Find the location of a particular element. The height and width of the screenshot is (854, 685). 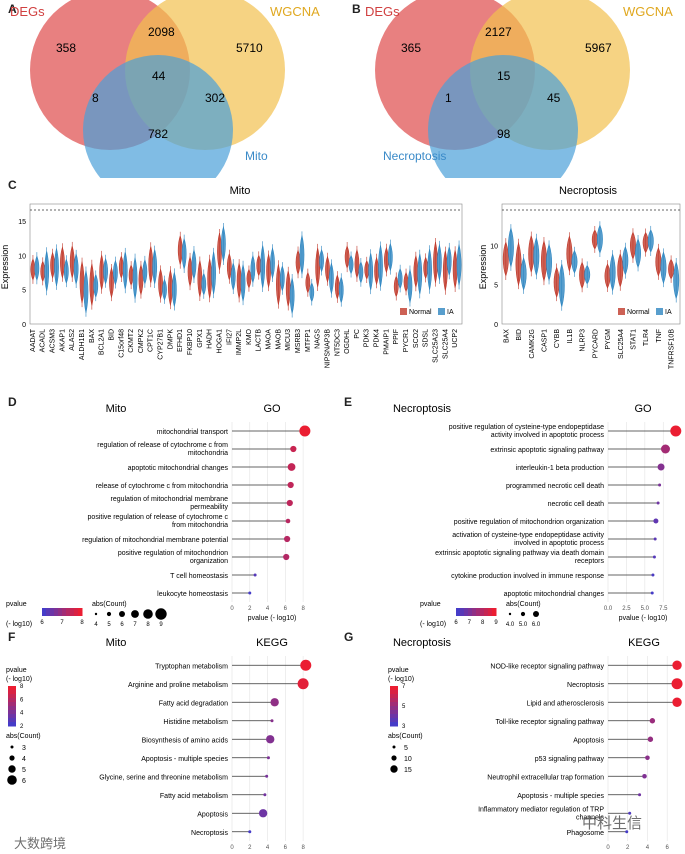

legend-tick: 4.0 is located at coordinates (510, 625).